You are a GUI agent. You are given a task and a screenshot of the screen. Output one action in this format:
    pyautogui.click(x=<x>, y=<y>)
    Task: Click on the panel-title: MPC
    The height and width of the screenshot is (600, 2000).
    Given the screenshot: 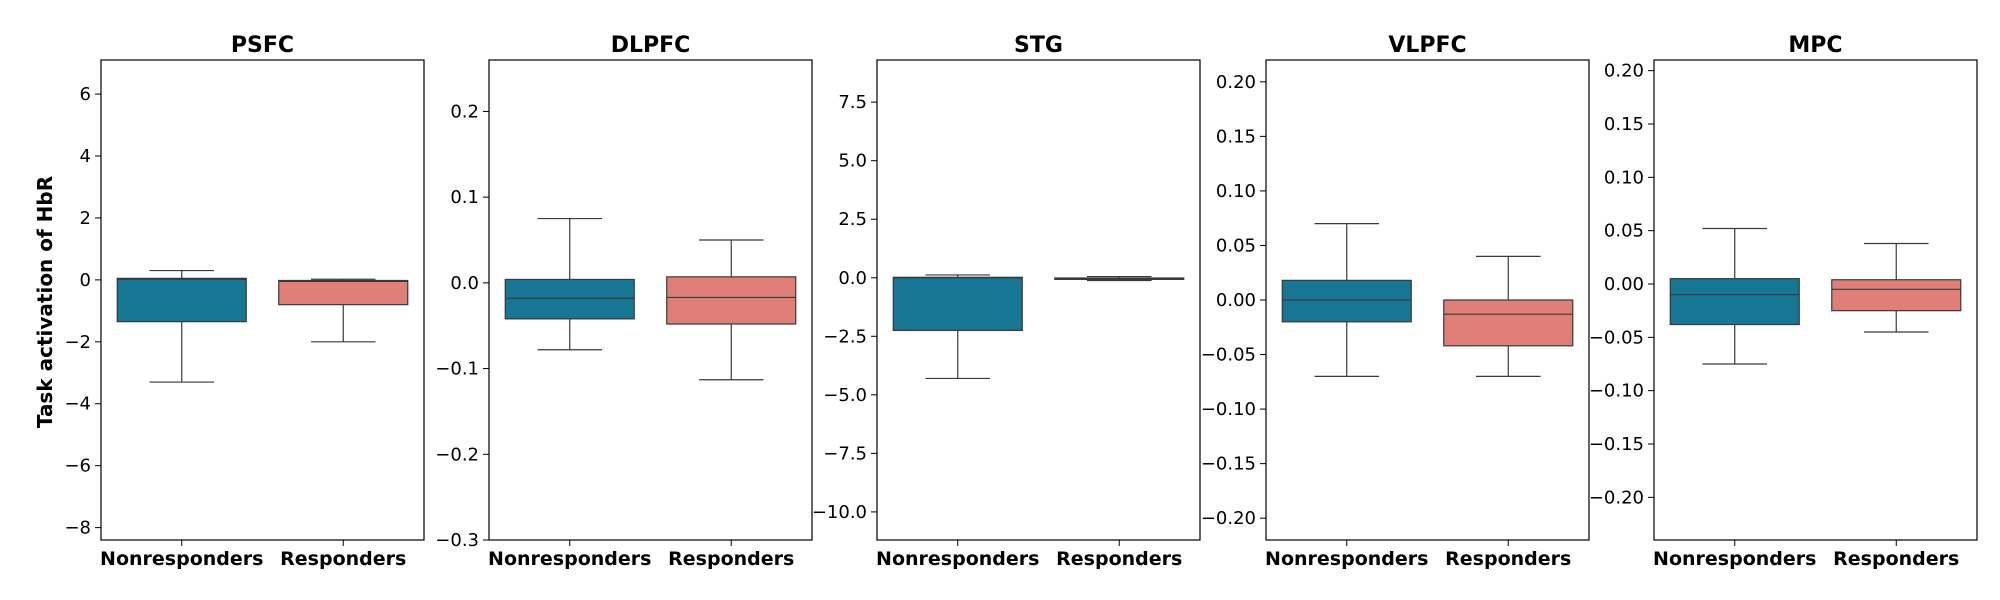 What is the action you would take?
    pyautogui.click(x=1815, y=45)
    